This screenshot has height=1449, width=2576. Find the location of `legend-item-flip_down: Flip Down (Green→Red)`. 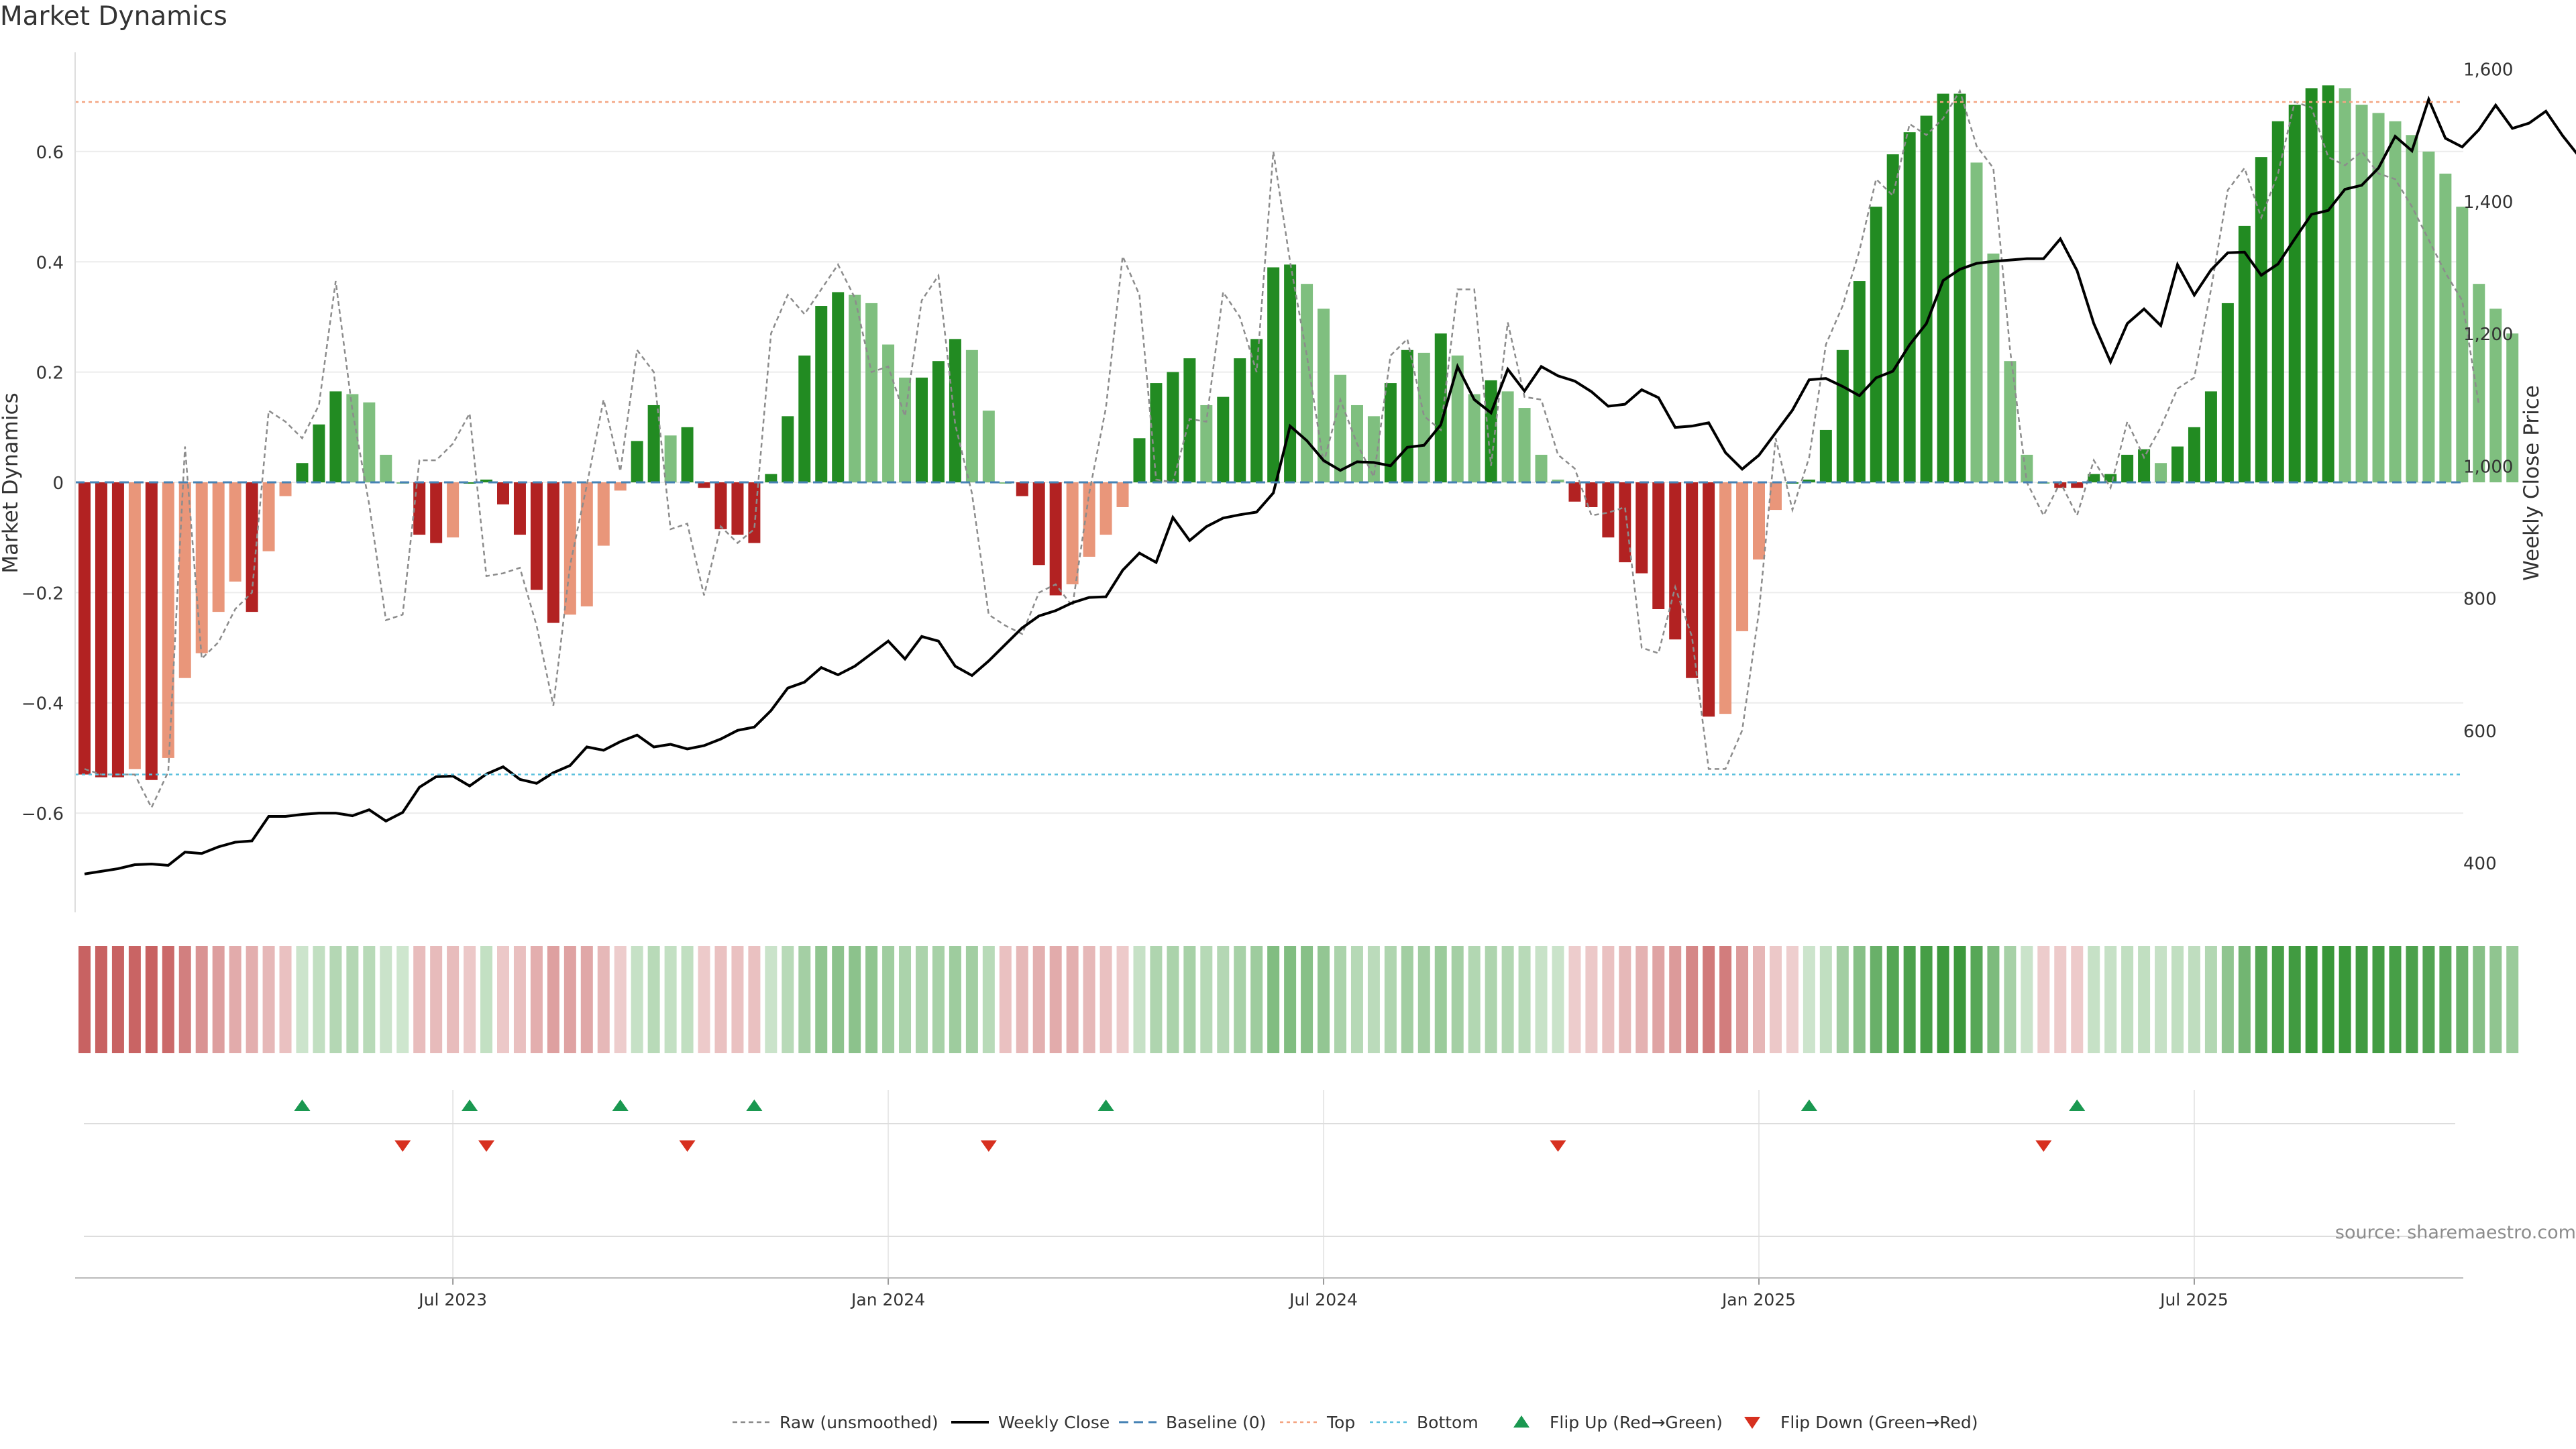

legend-item-flip_down: Flip Down (Green→Red) is located at coordinates (1861, 1422).